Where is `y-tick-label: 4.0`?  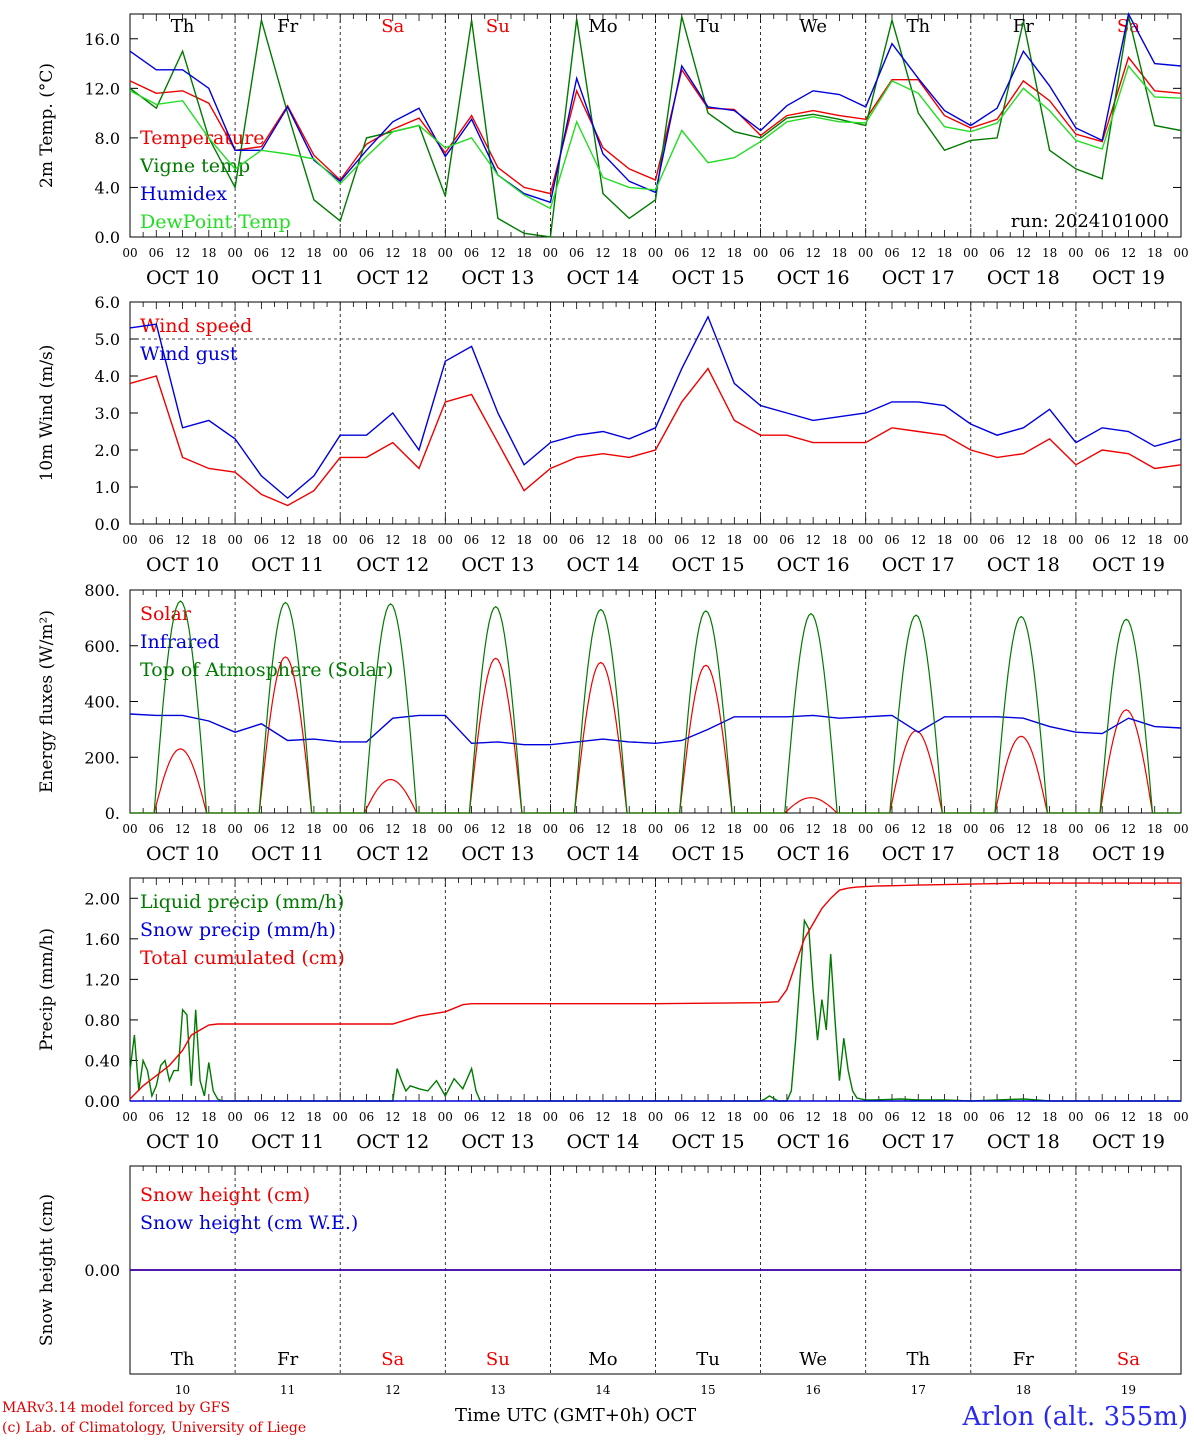
y-tick-label: 4.0 is located at coordinates (107, 376).